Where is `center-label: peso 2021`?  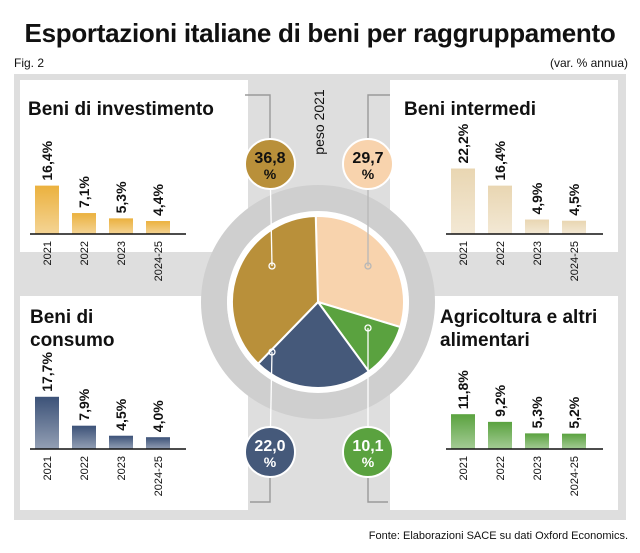 center-label: peso 2021 is located at coordinates (319, 122).